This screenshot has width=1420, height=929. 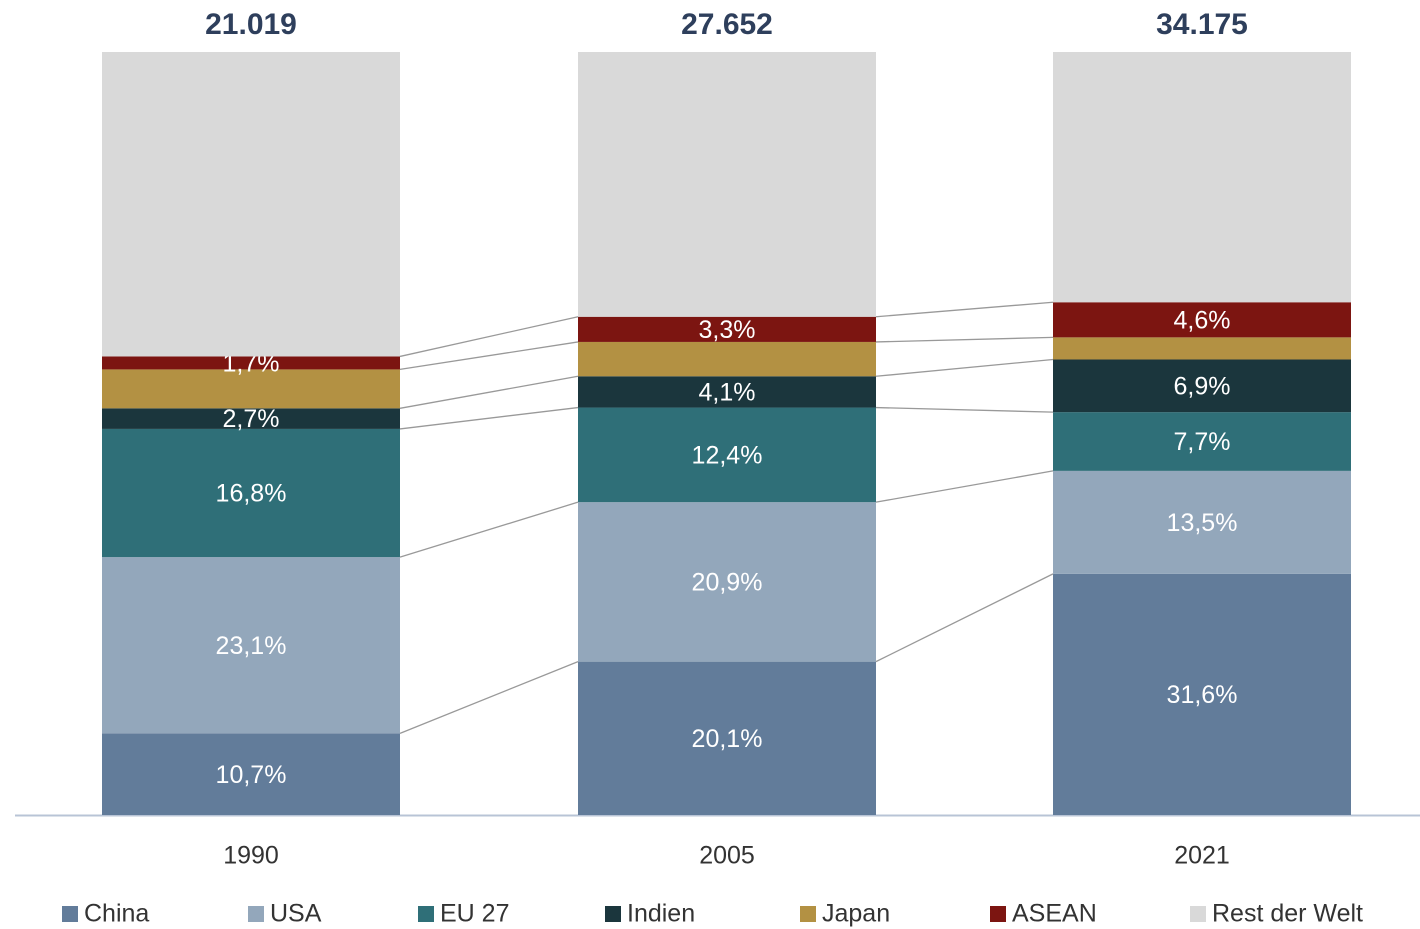 I want to click on data-label: 20,9%, so click(x=727, y=583).